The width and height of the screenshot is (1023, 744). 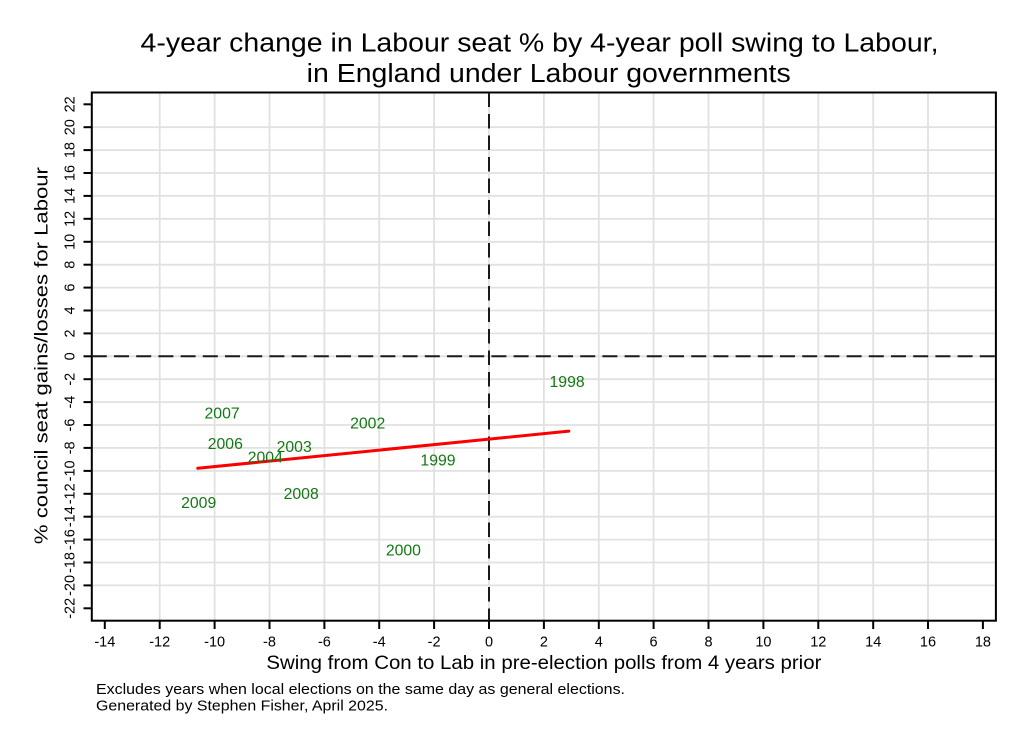 What do you see at coordinates (71, 539) in the screenshot?
I see `svg-text: -16` at bounding box center [71, 539].